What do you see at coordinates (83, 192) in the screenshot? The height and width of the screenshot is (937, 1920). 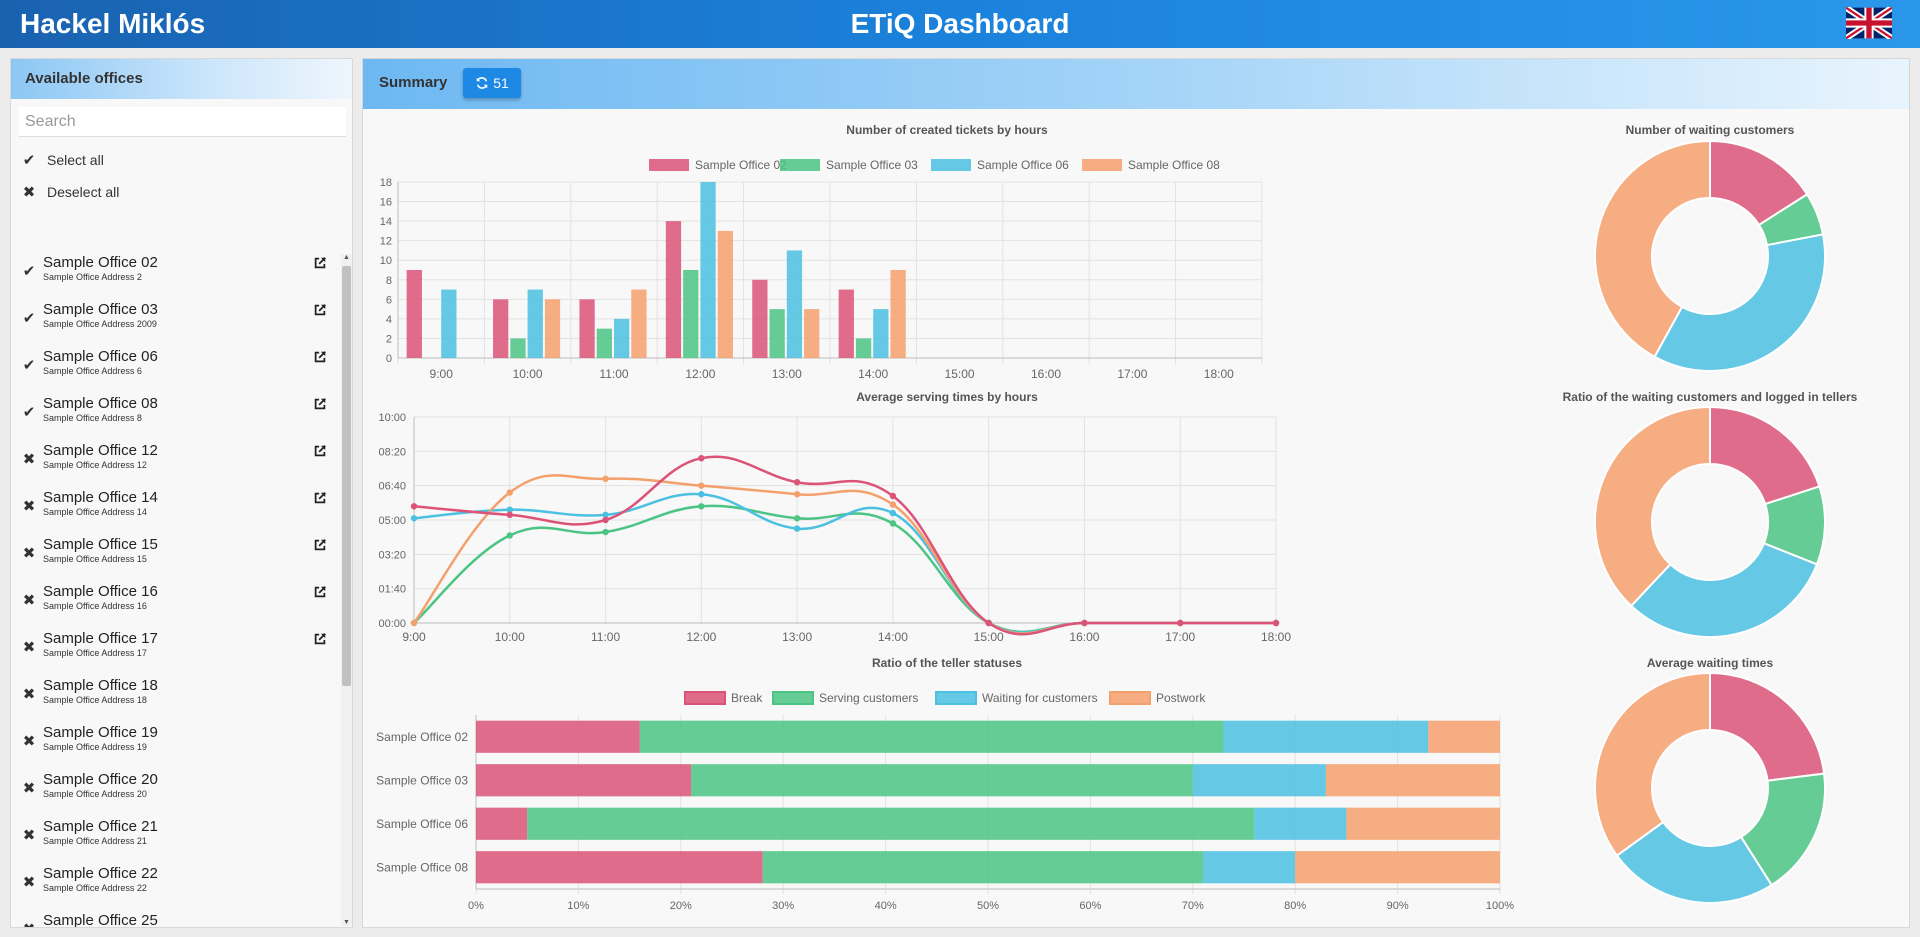 I see `deselect-all-label: Deselect all` at bounding box center [83, 192].